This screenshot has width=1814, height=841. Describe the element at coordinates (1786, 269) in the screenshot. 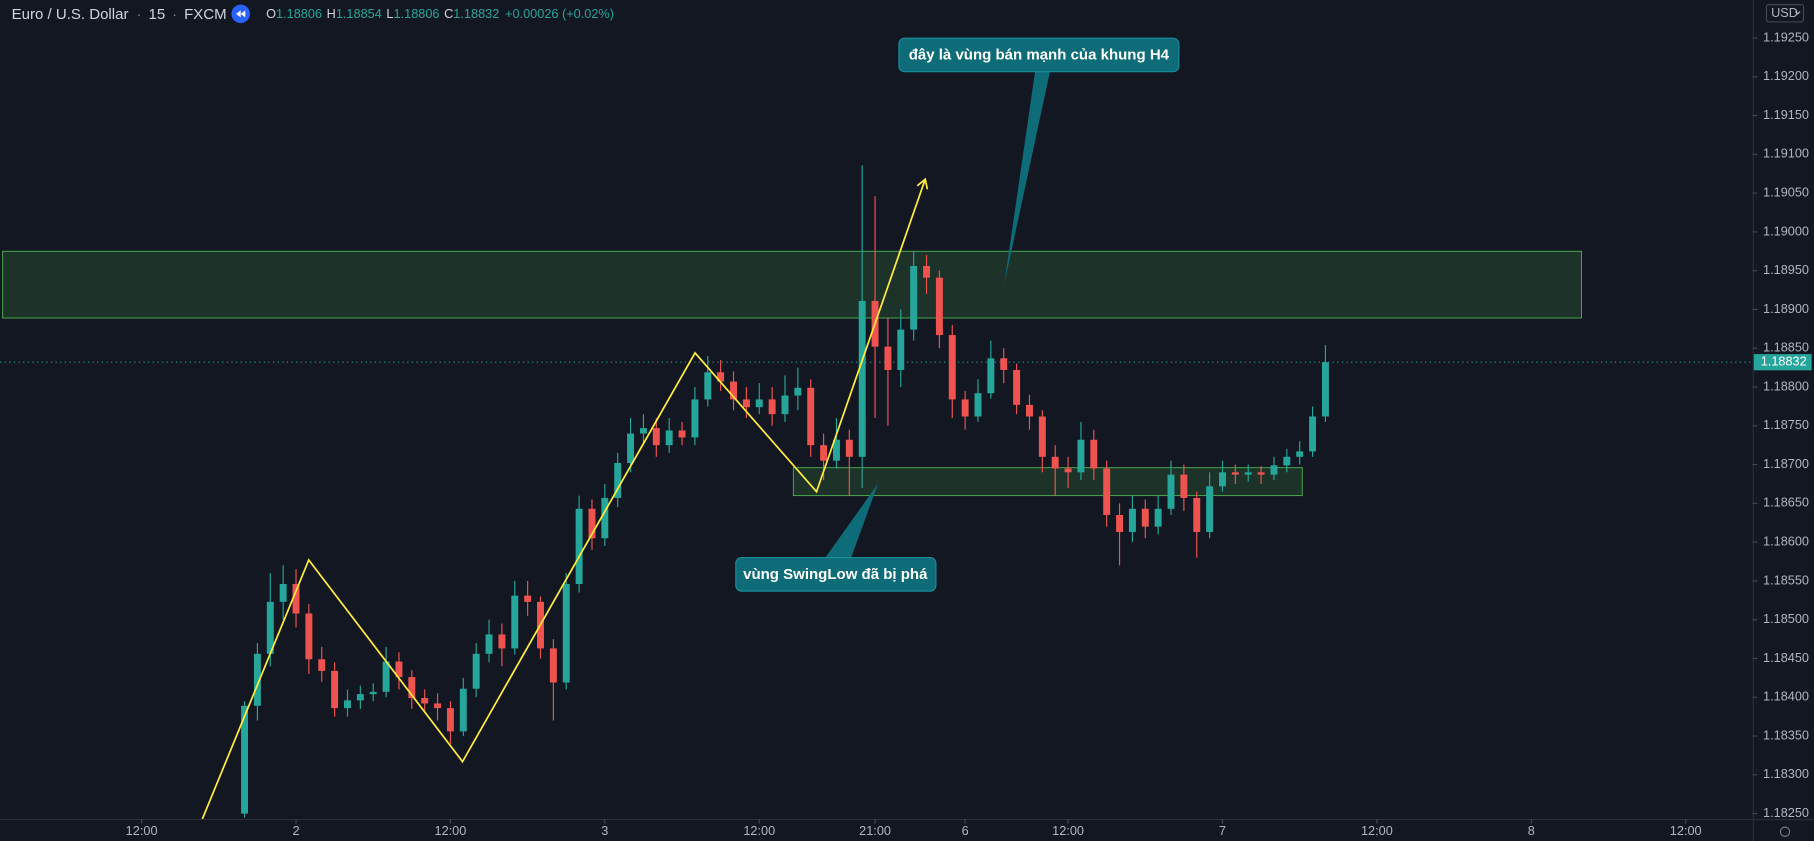

I see `y-tick-label: 1.18950` at that location.